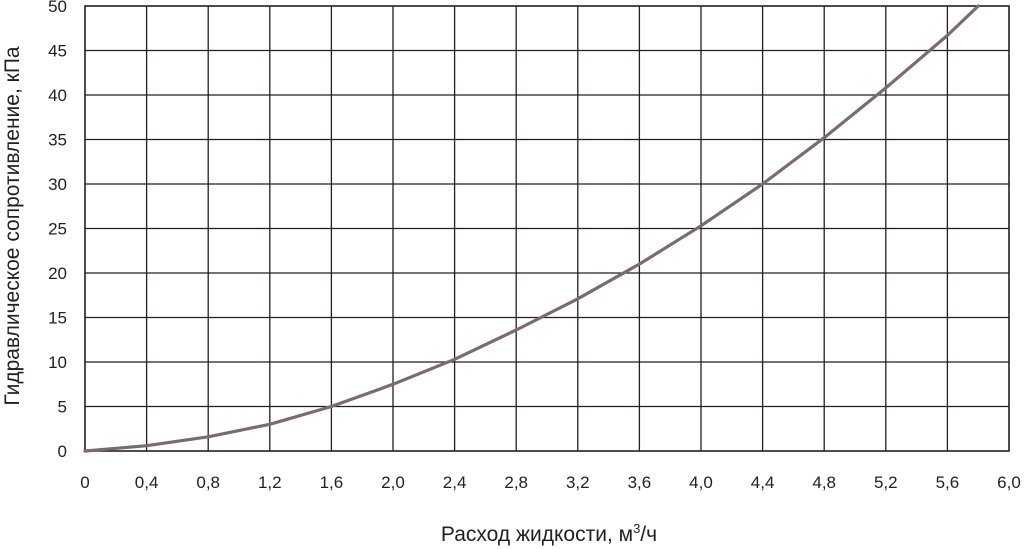  I want to click on x-tick-label: 6,0, so click(1009, 482).